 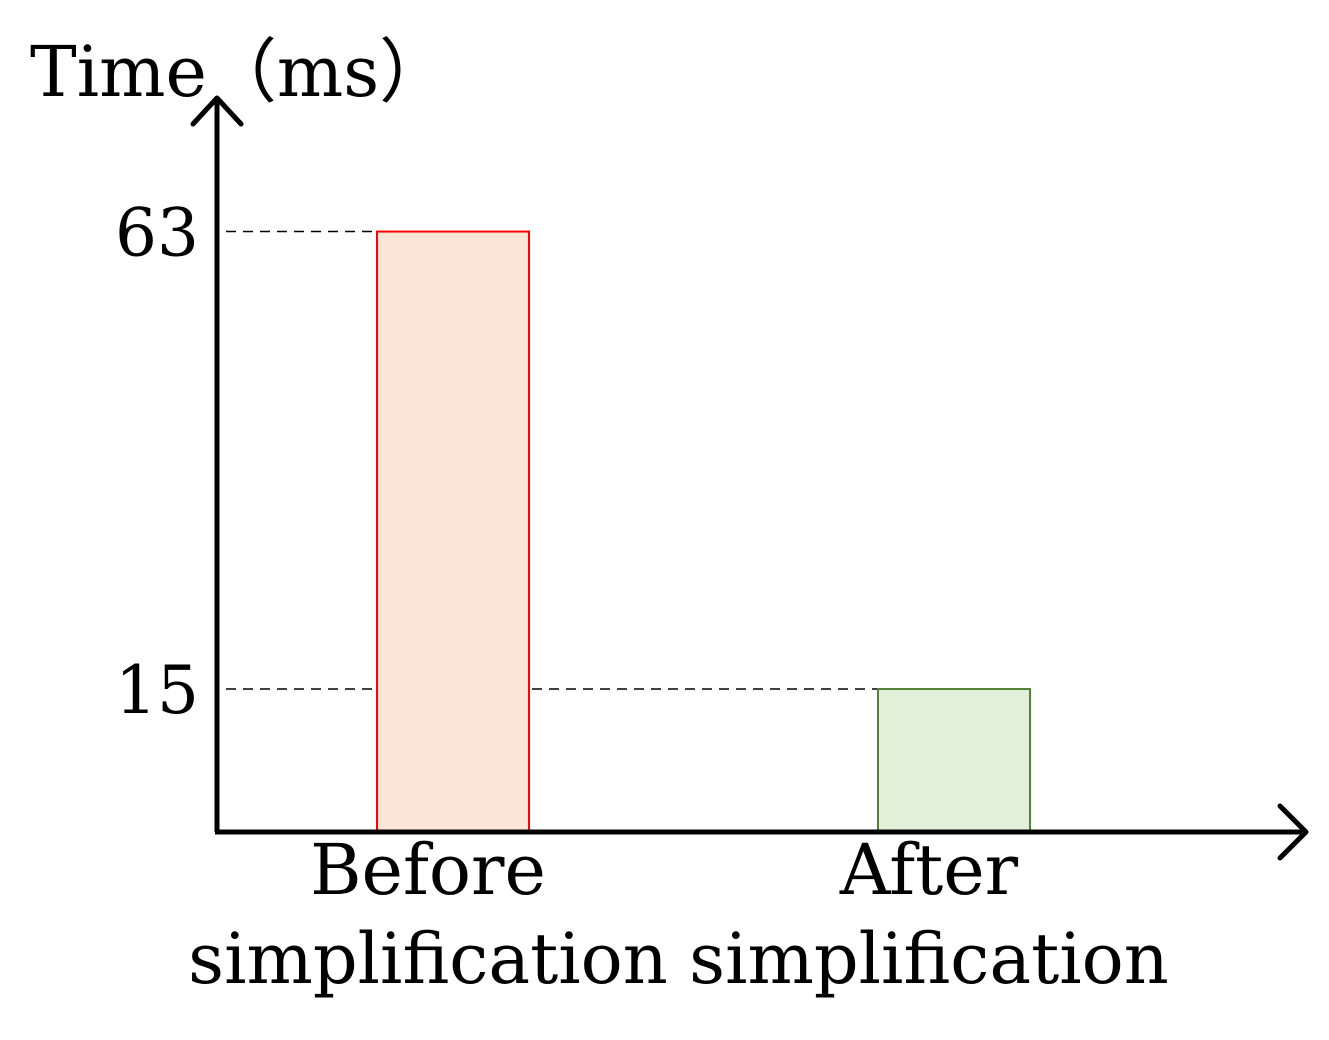 I want to click on y-axis-arrowhead, so click(x=217, y=111).